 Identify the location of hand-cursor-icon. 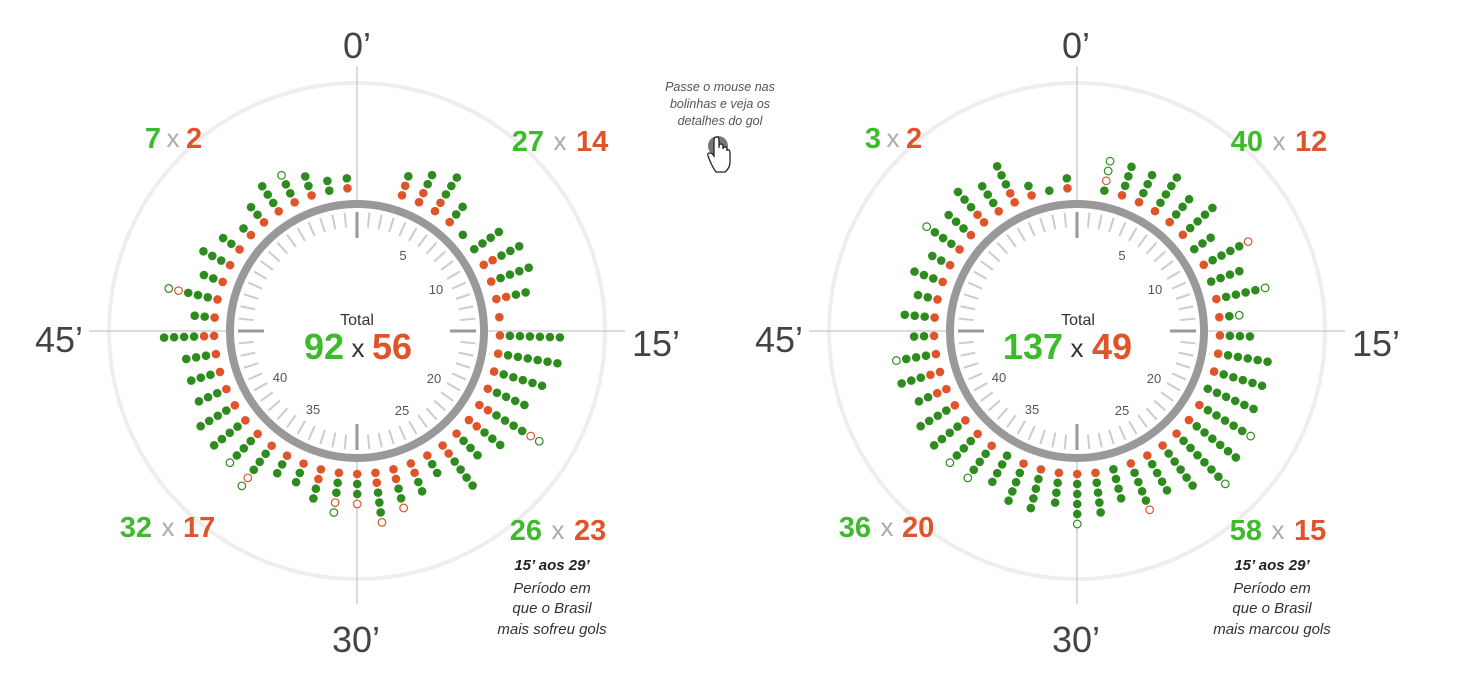
(719, 154).